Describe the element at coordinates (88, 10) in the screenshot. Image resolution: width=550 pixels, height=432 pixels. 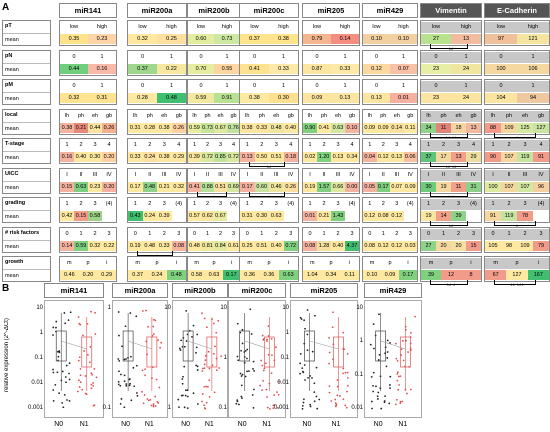
I see `column-header-mir141: miR141` at that location.